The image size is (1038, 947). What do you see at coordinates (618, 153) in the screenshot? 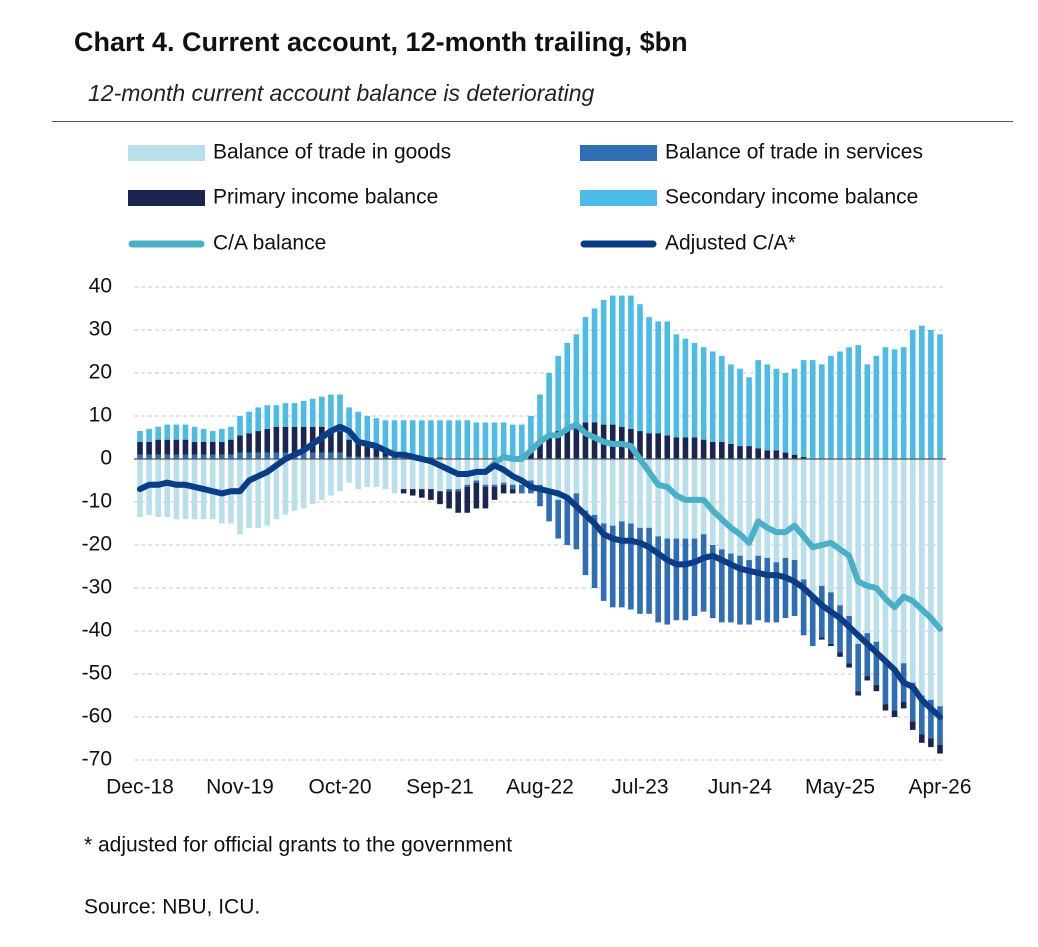
I see `legend-swatch` at bounding box center [618, 153].